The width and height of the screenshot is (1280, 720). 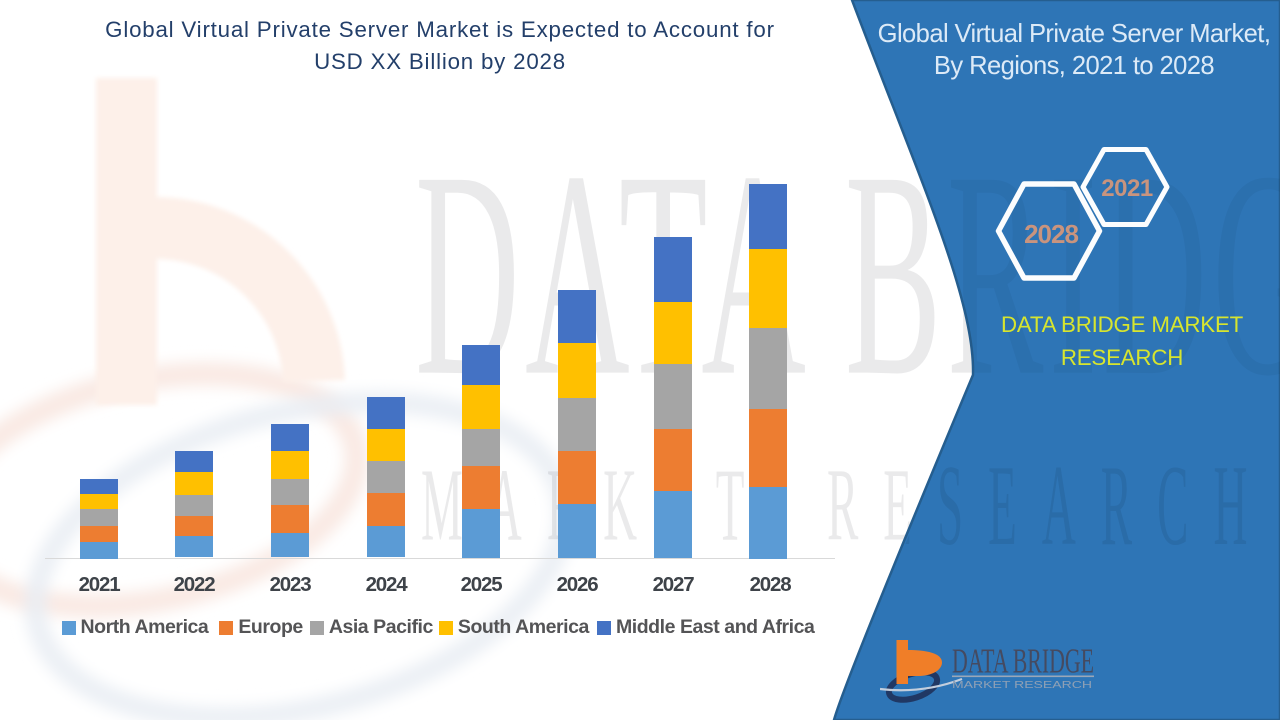 What do you see at coordinates (1023, 661) in the screenshot?
I see `svg-text: DATA BRIDGE` at bounding box center [1023, 661].